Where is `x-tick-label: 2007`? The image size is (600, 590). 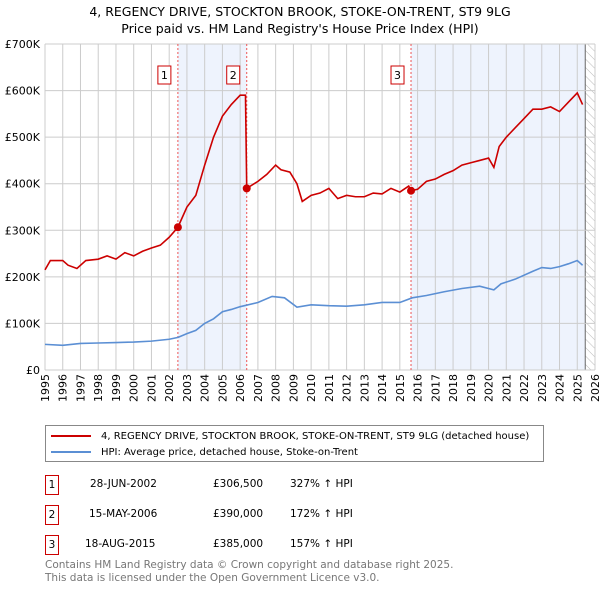 x-tick-label: 2007 is located at coordinates (258, 388).